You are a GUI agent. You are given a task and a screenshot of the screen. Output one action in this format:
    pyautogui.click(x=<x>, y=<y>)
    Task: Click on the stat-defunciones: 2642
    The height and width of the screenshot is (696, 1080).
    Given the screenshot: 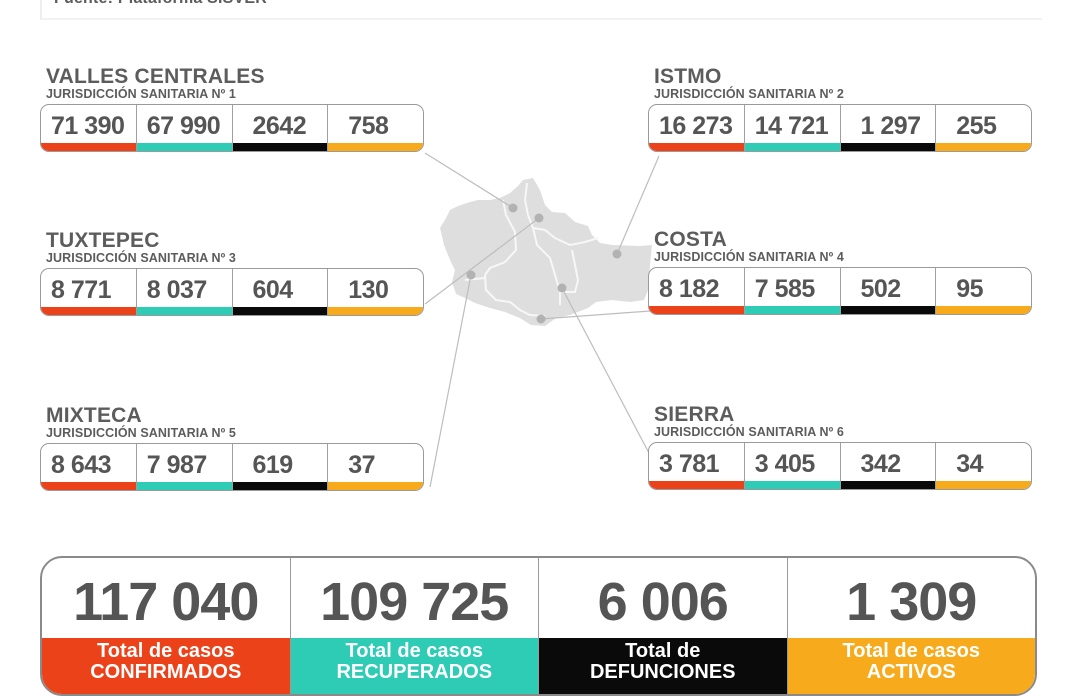 What is the action you would take?
    pyautogui.click(x=280, y=128)
    